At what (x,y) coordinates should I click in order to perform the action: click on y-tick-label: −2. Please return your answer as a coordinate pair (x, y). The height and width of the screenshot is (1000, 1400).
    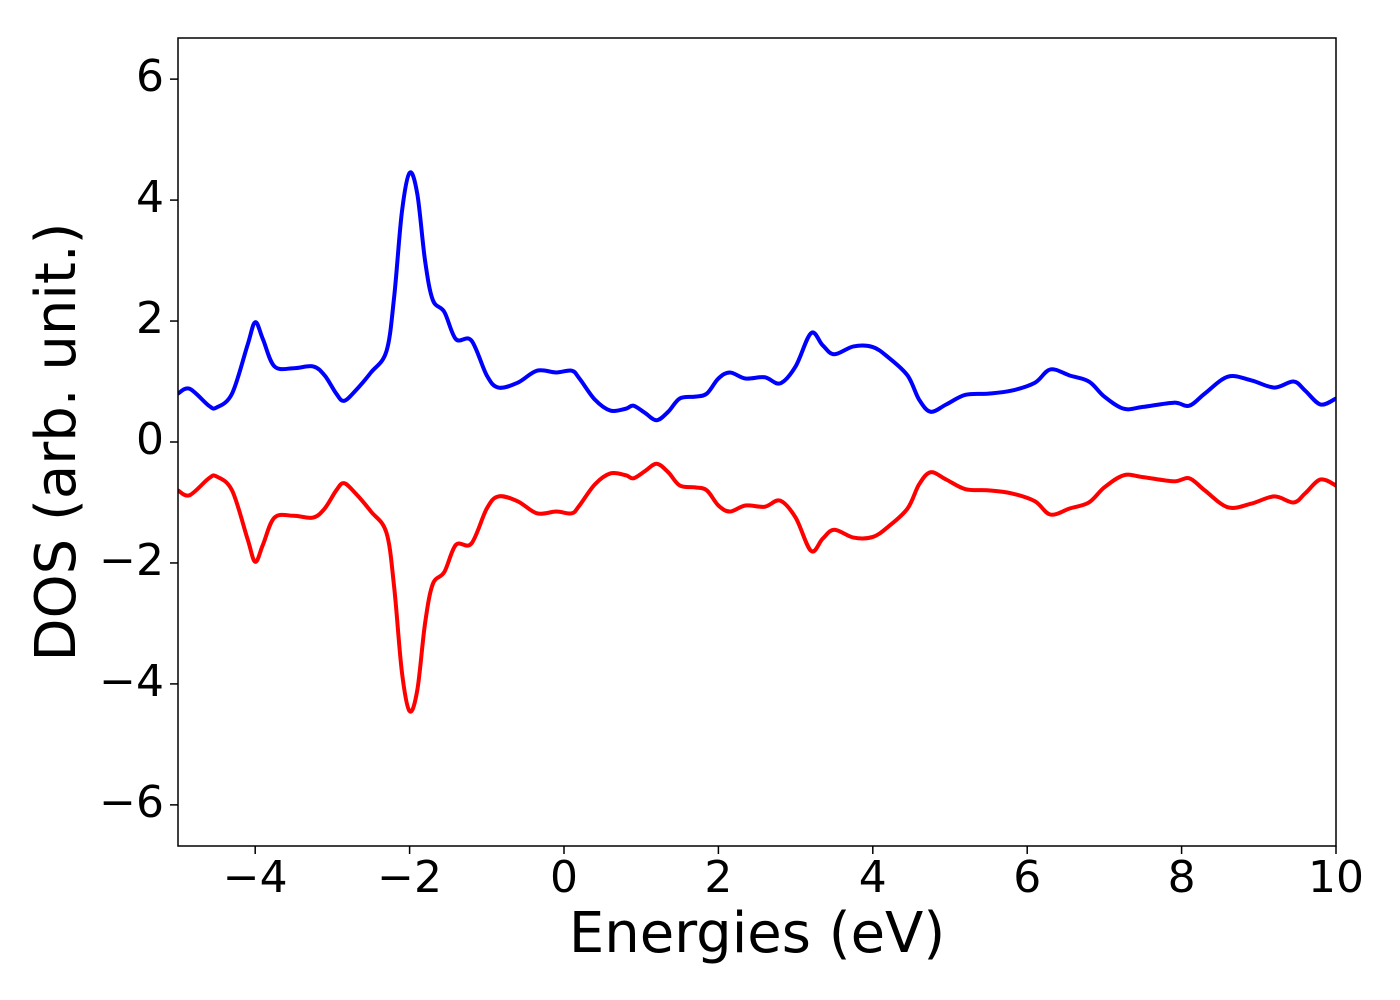
    Looking at the image, I should click on (131, 560).